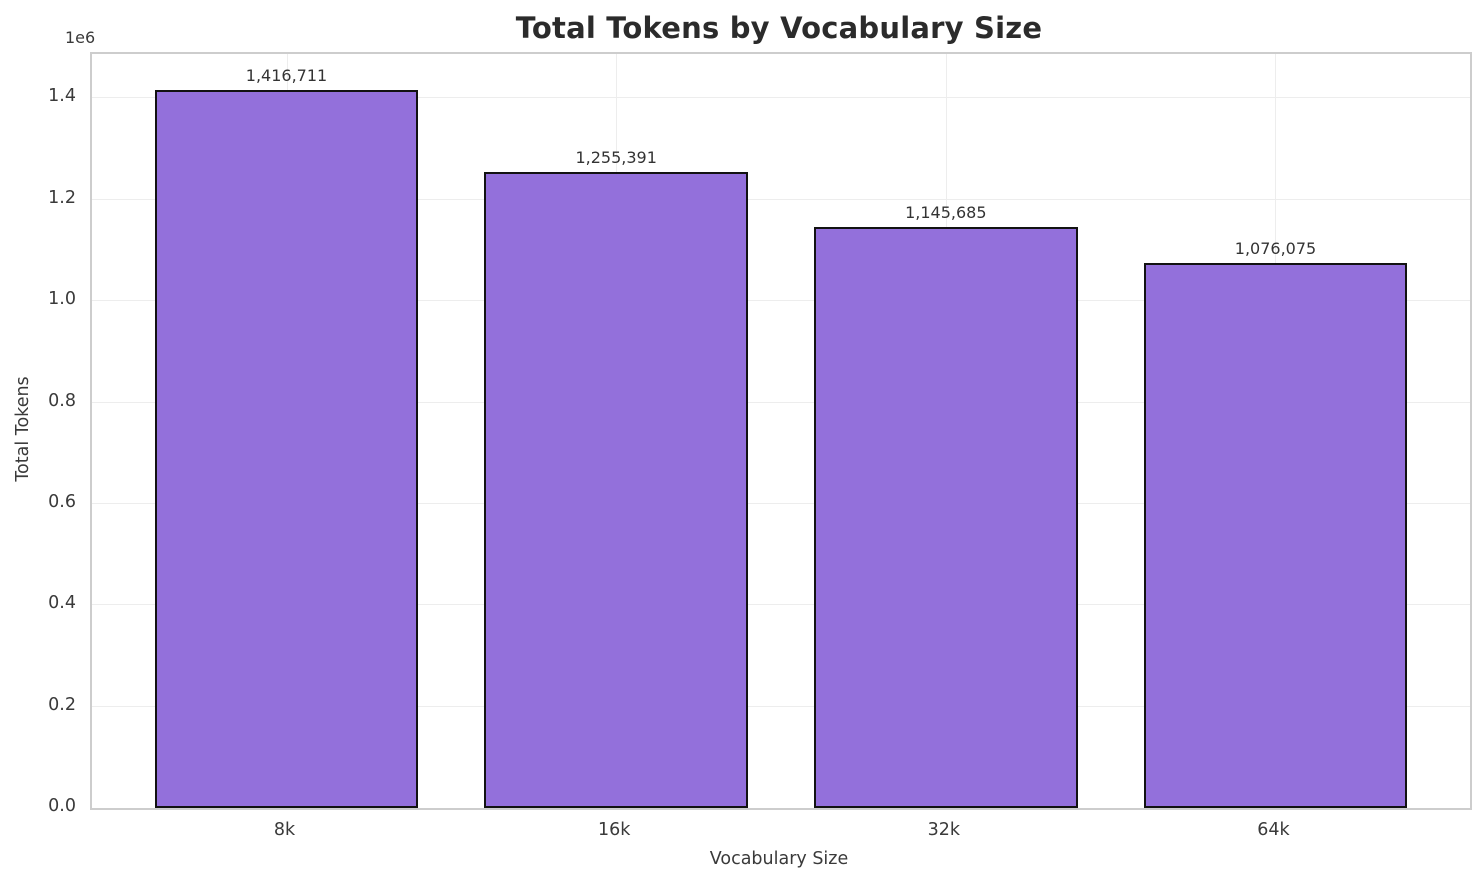 Image resolution: width=1484 pixels, height=885 pixels. I want to click on x-tick-label: 16k, so click(614, 830).